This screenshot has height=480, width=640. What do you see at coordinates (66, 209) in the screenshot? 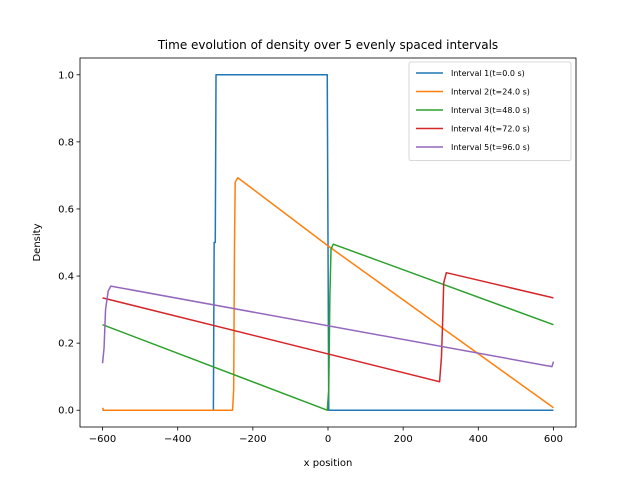
I see `y-tick-label: 0.6` at bounding box center [66, 209].